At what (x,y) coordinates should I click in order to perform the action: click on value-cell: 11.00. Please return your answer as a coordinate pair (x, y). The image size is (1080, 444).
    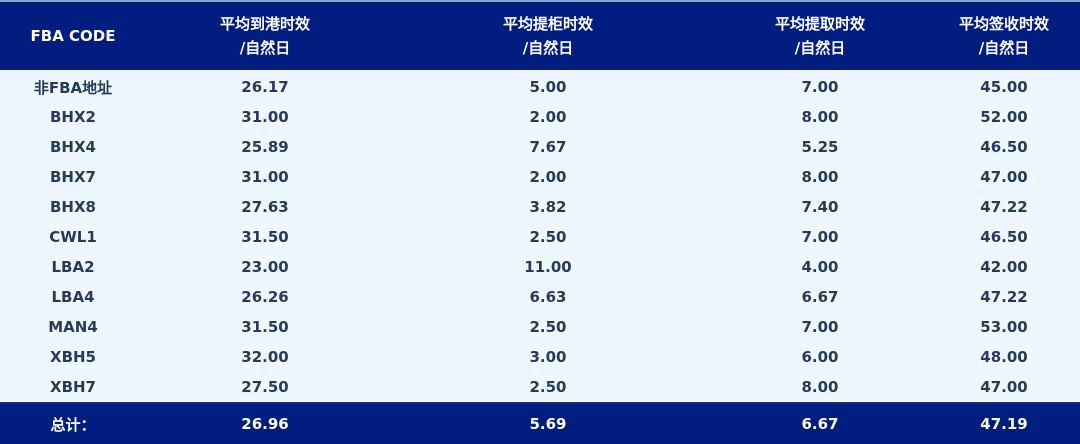
    Looking at the image, I should click on (548, 267).